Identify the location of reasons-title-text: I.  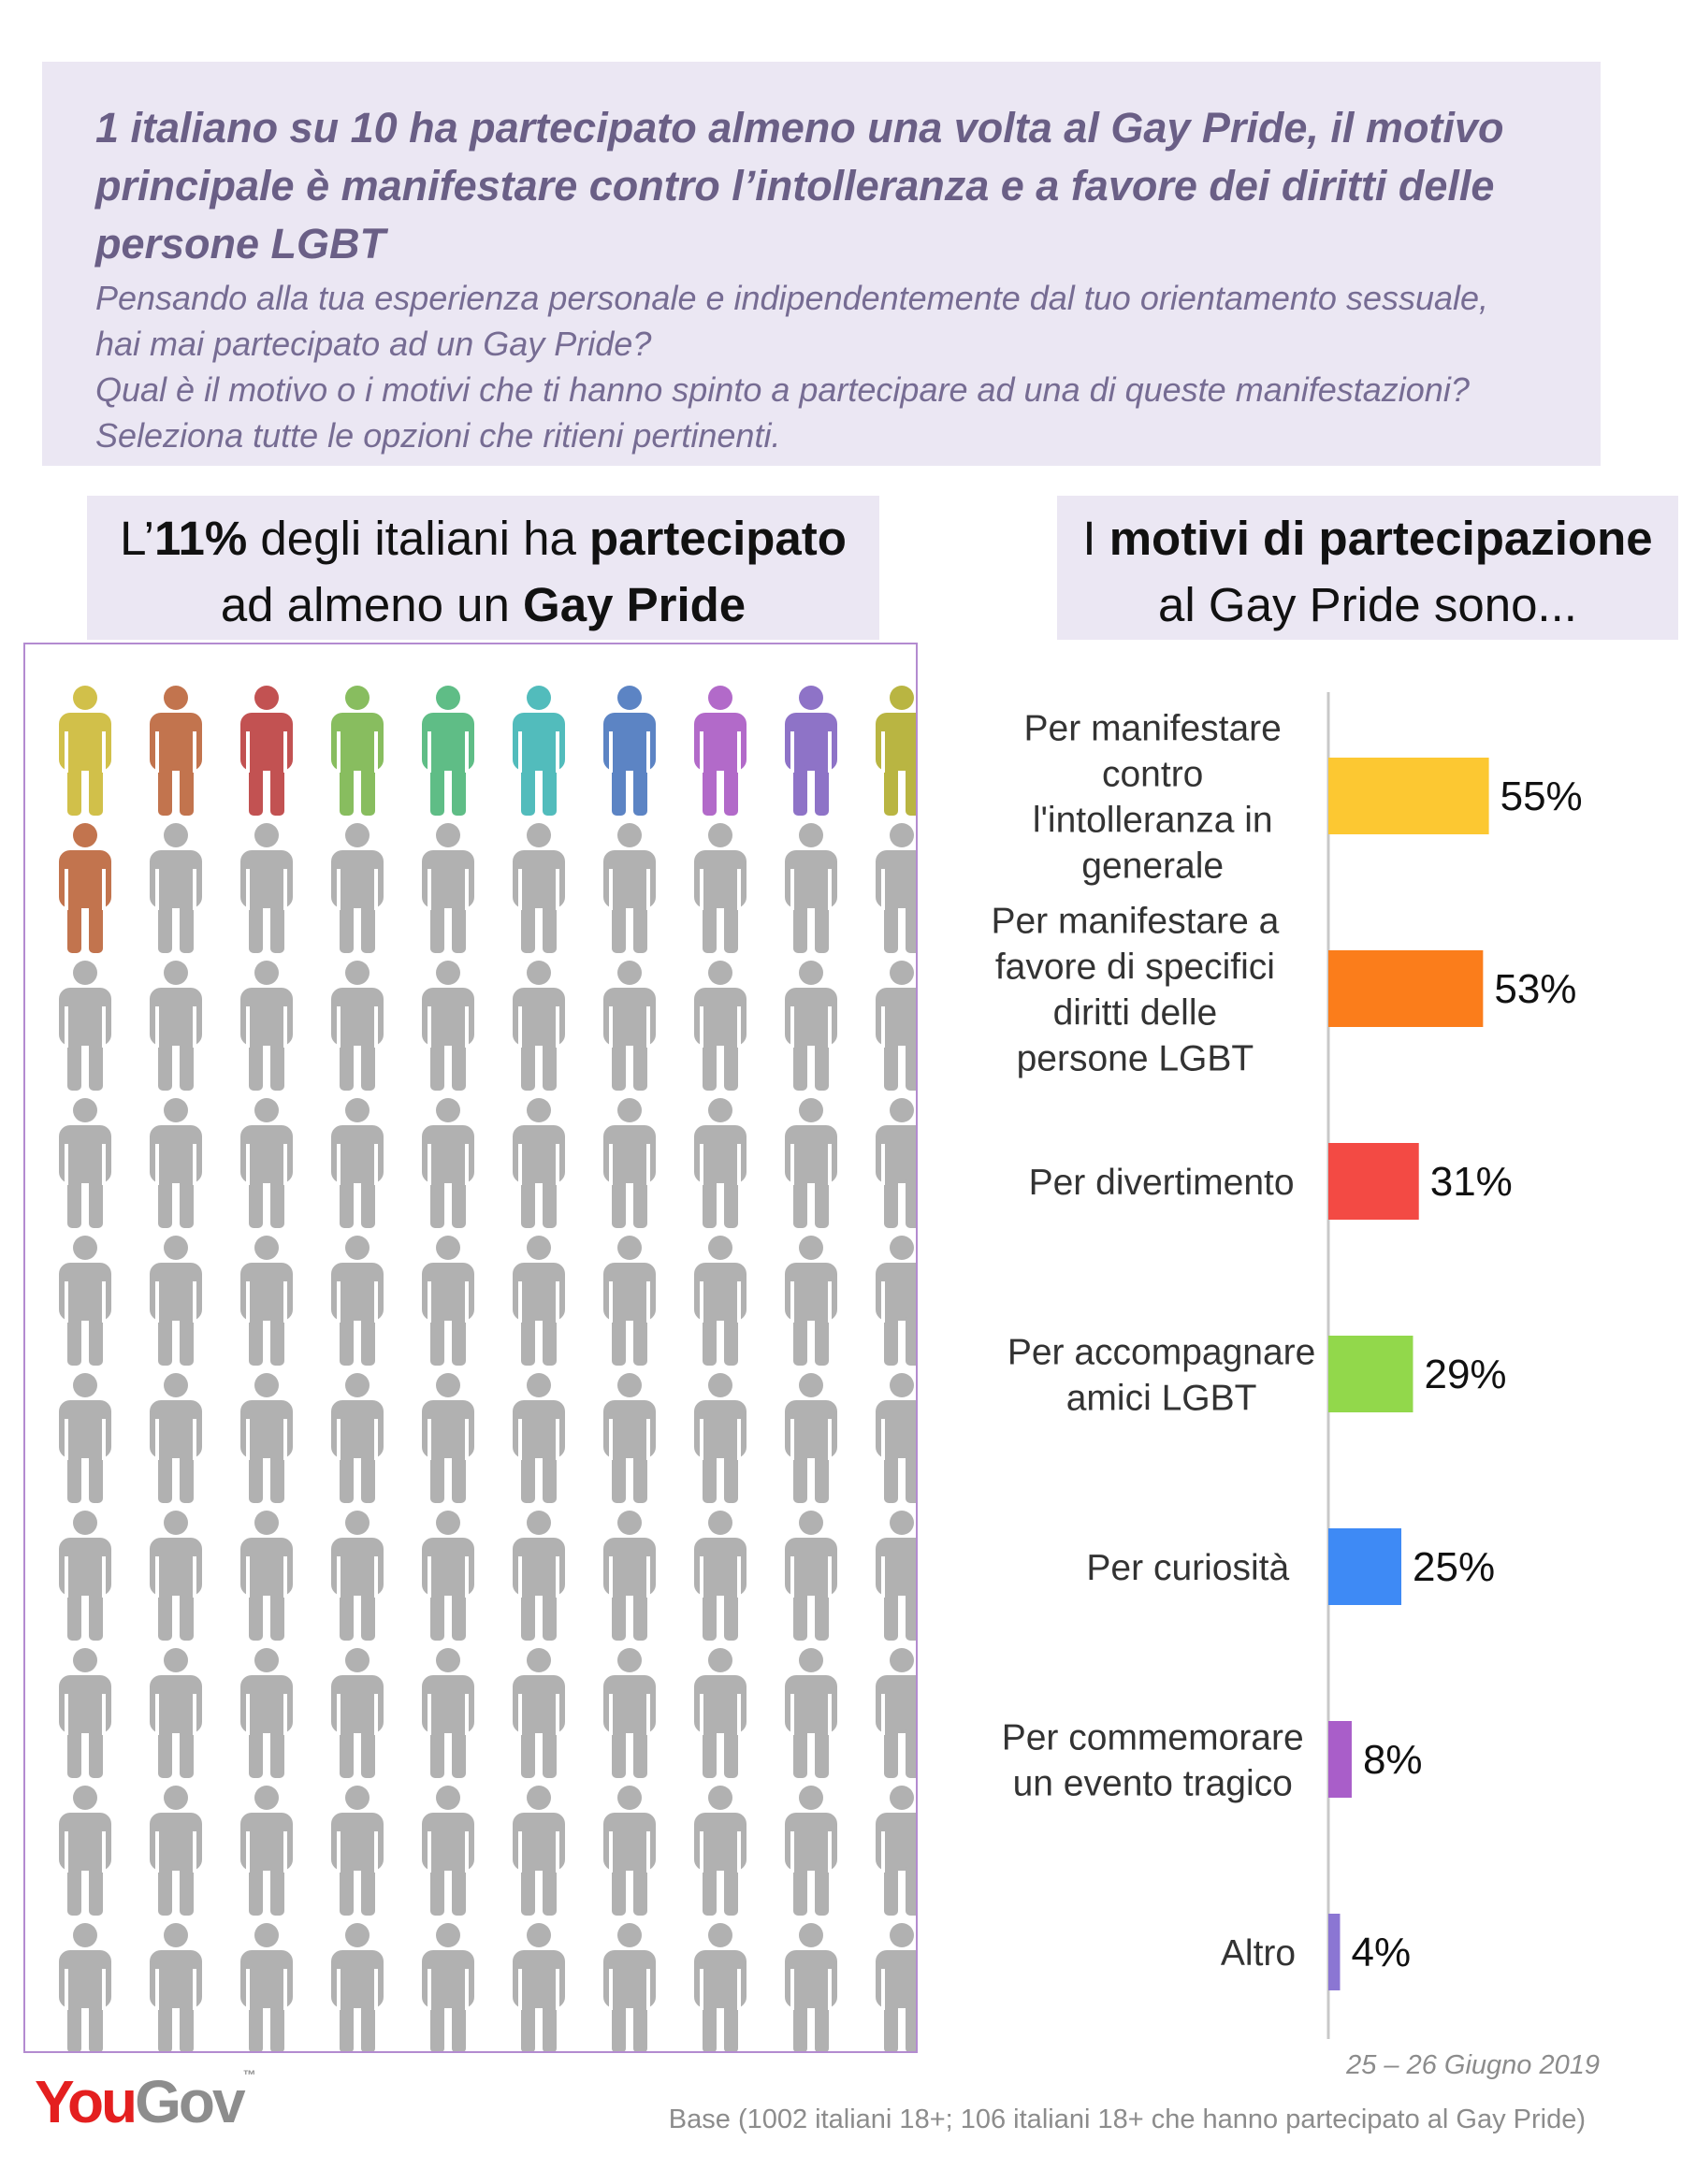
(1095, 538).